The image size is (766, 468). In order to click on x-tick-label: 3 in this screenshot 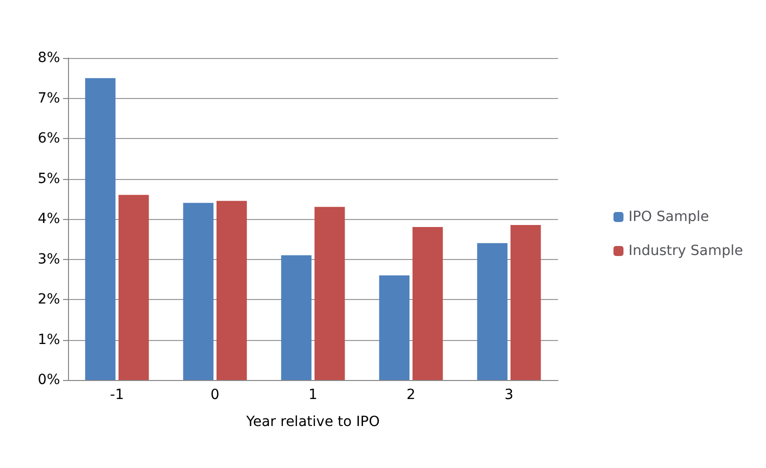, I will do `click(509, 395)`.